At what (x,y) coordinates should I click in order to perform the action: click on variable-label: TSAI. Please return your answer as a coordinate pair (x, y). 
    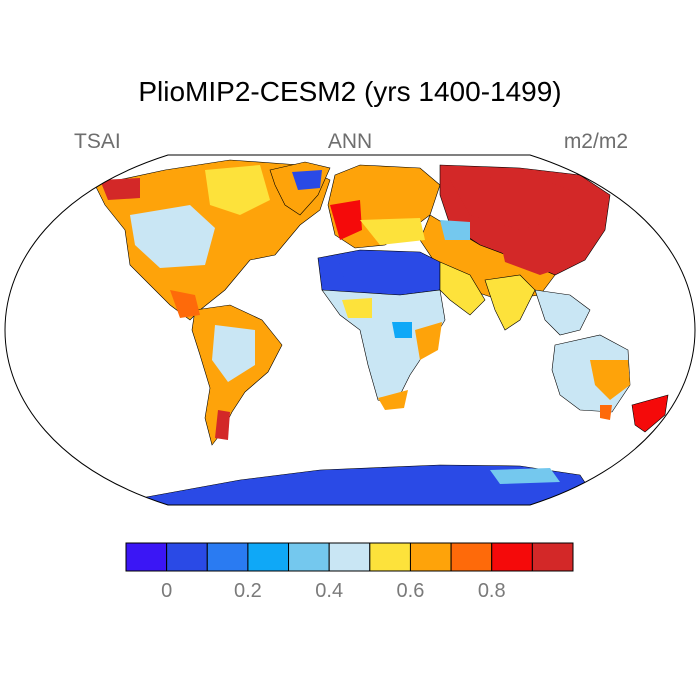
    Looking at the image, I should click on (97, 141).